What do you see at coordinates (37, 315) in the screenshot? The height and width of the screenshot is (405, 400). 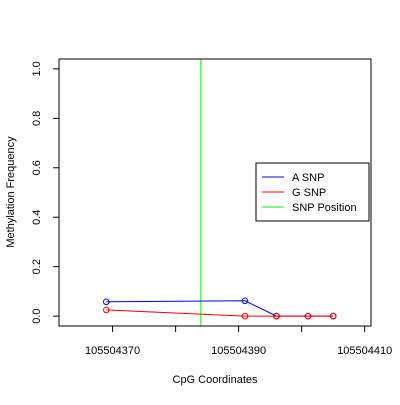 I see `y-tick-label: 0.0` at bounding box center [37, 315].